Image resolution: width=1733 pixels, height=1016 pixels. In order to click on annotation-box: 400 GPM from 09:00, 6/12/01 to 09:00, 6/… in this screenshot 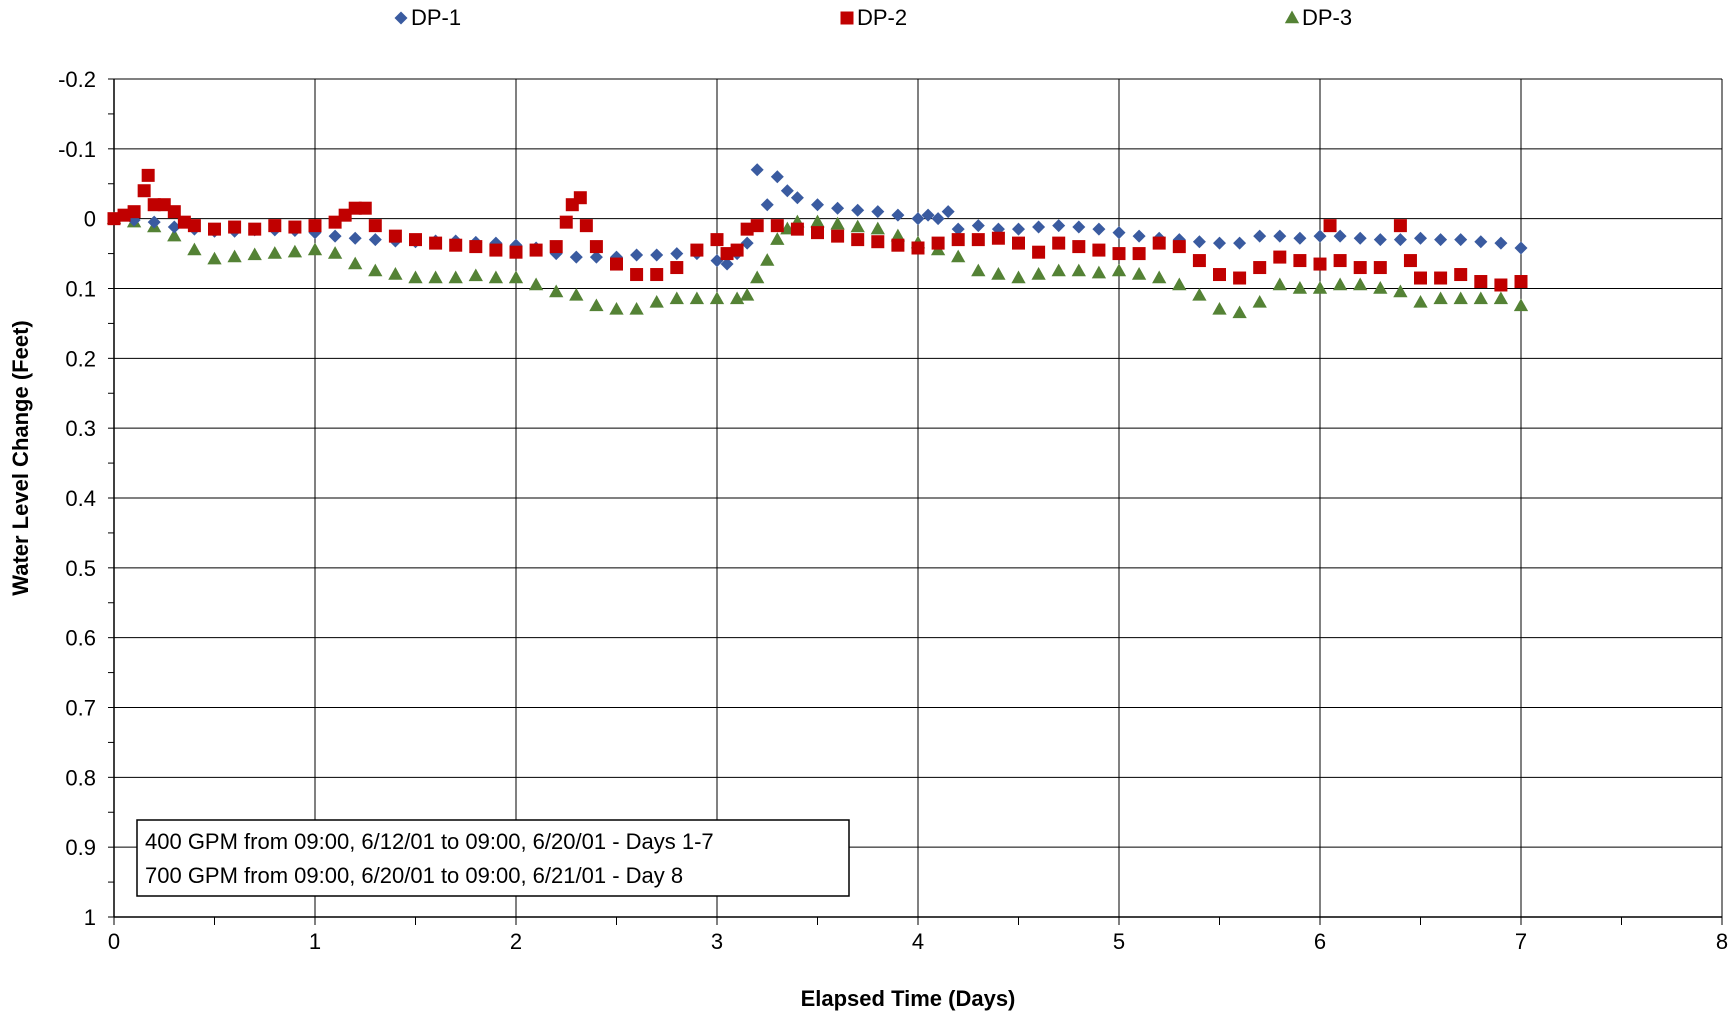, I will do `click(493, 858)`.